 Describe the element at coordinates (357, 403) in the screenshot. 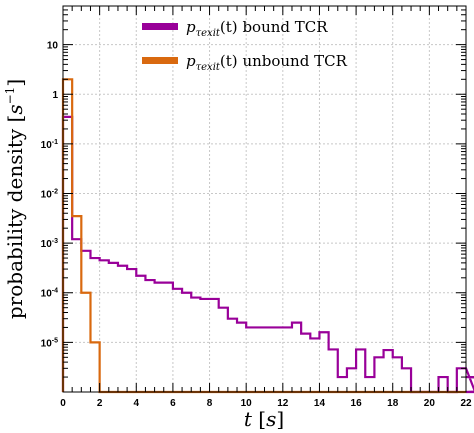

I see `x-tick-label: 16` at that location.